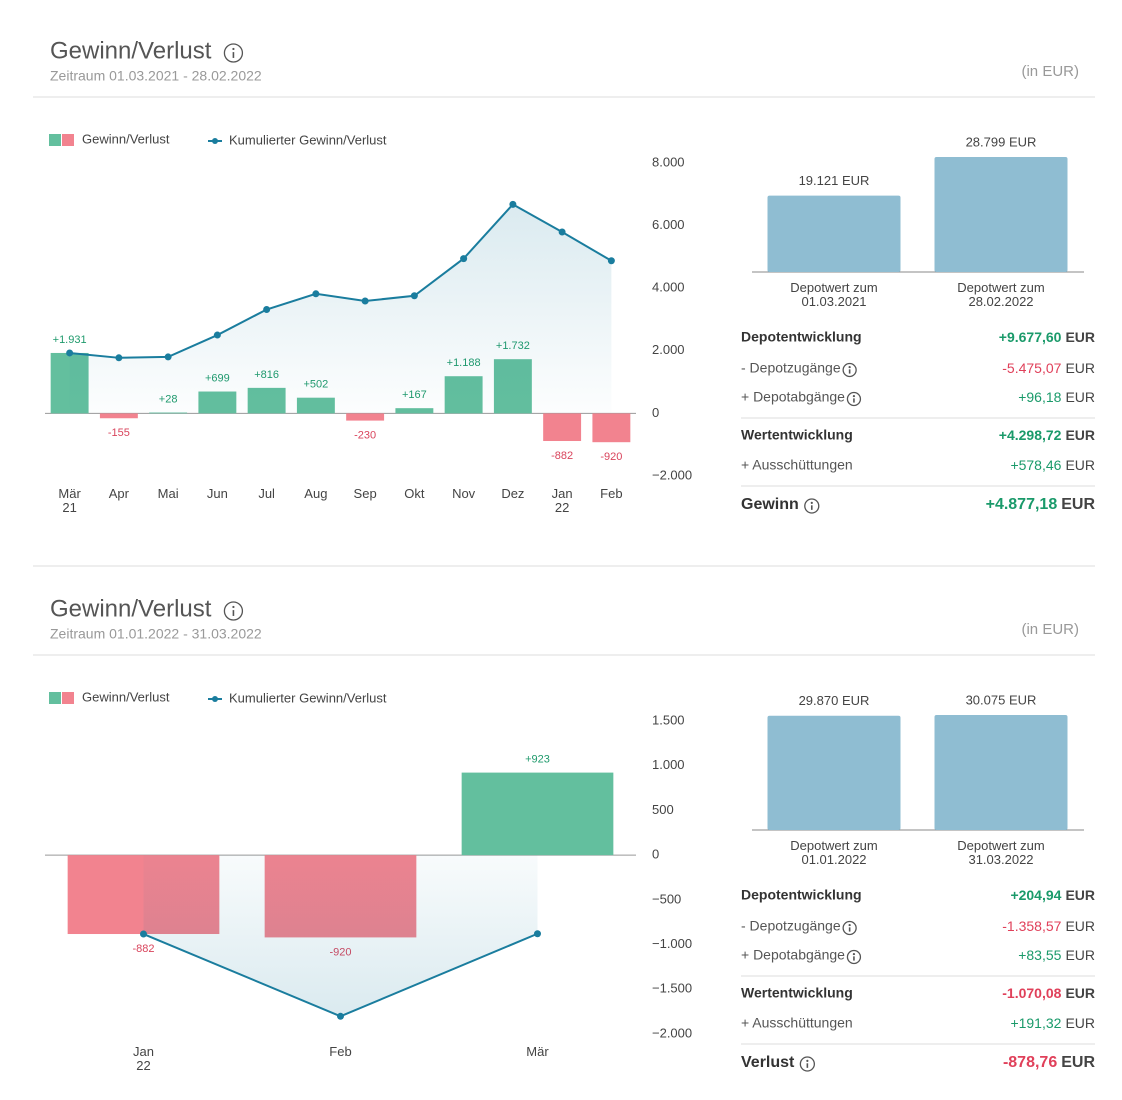 The width and height of the screenshot is (1122, 1100). Describe the element at coordinates (668, 287) in the screenshot. I see `y-tick-label: 4.000` at that location.